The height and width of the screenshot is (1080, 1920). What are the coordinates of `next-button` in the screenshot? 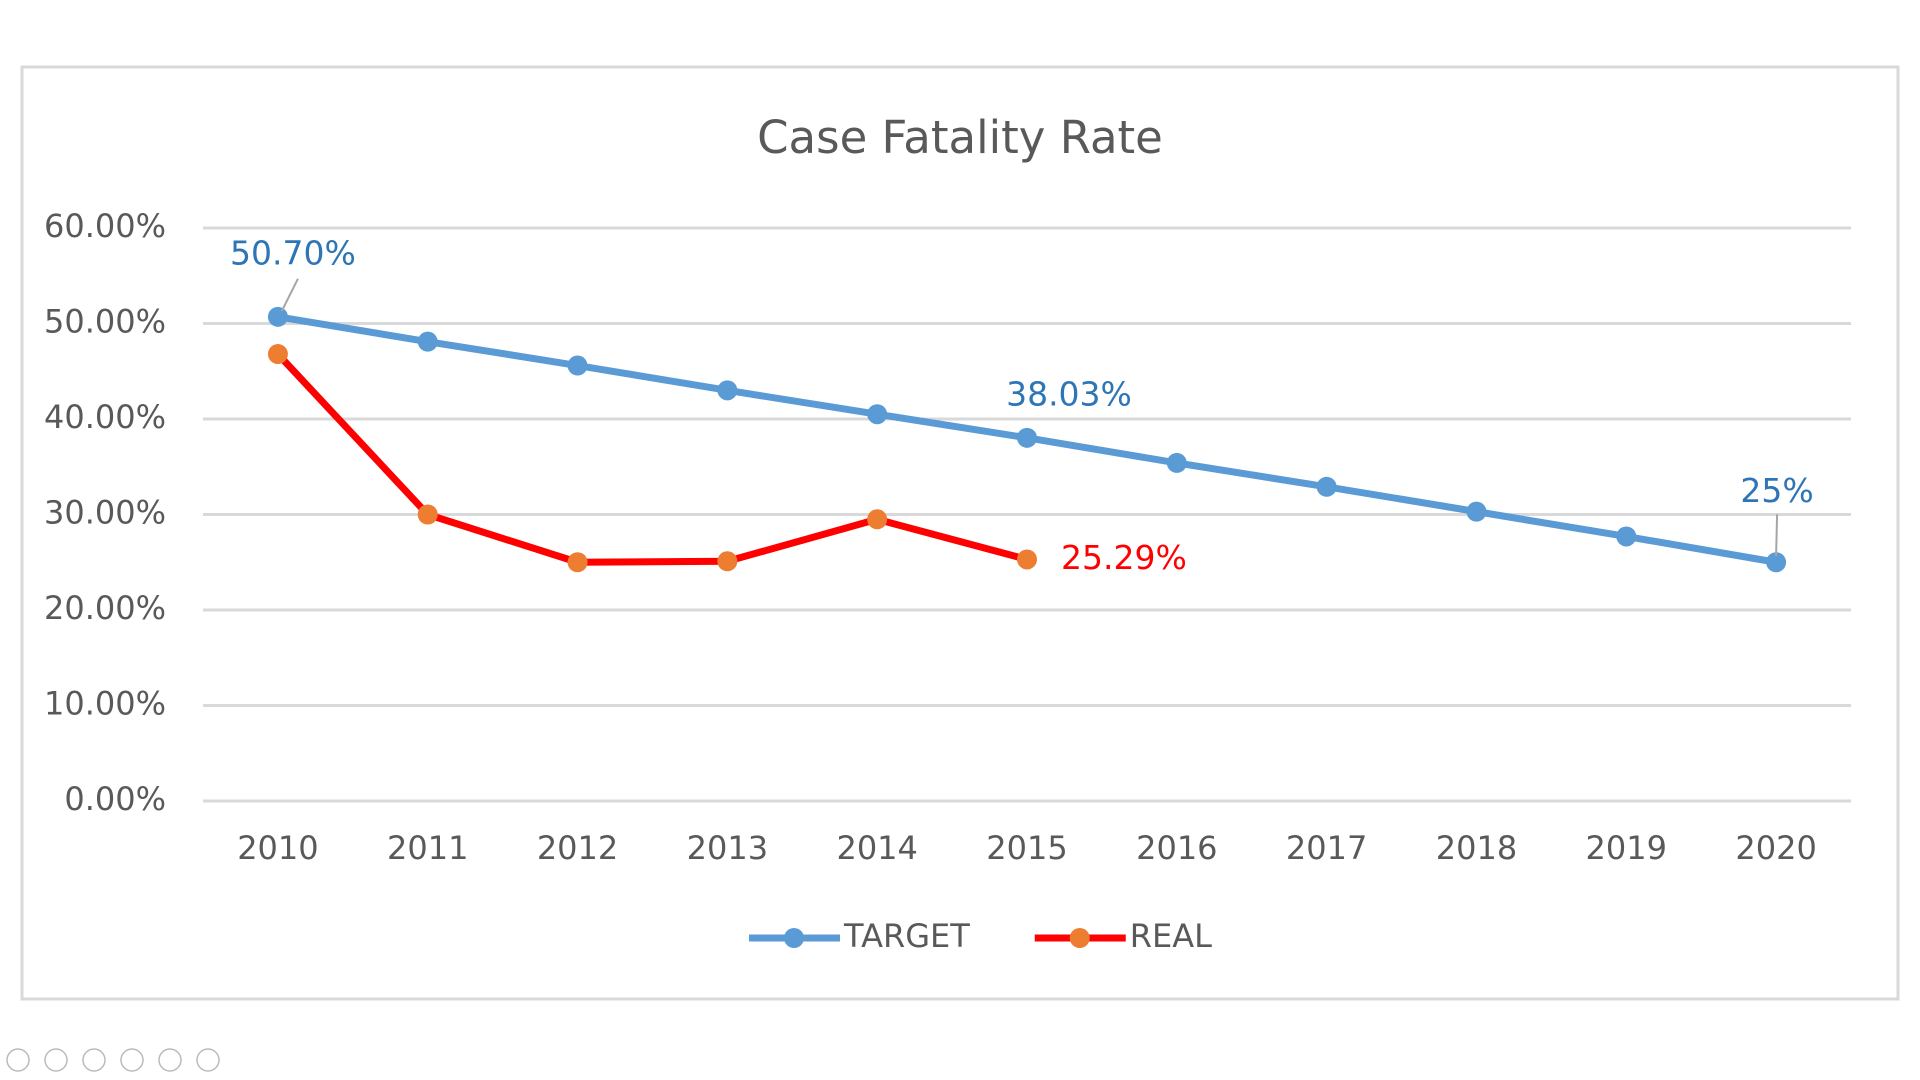 It's located at (56, 1060).